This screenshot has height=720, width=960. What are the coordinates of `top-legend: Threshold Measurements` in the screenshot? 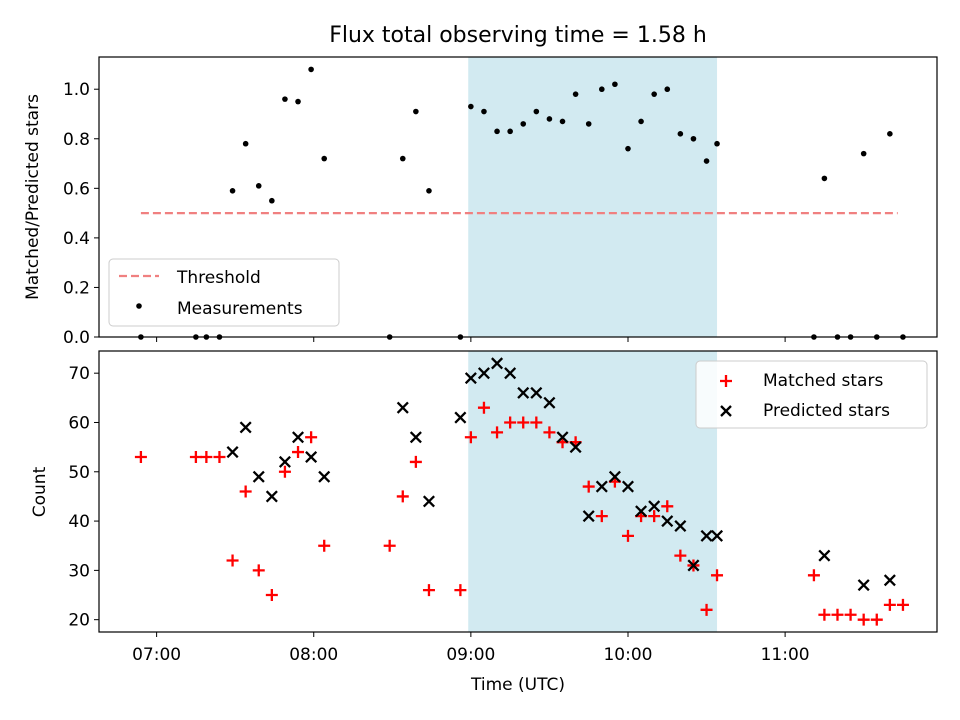 It's located at (224, 292).